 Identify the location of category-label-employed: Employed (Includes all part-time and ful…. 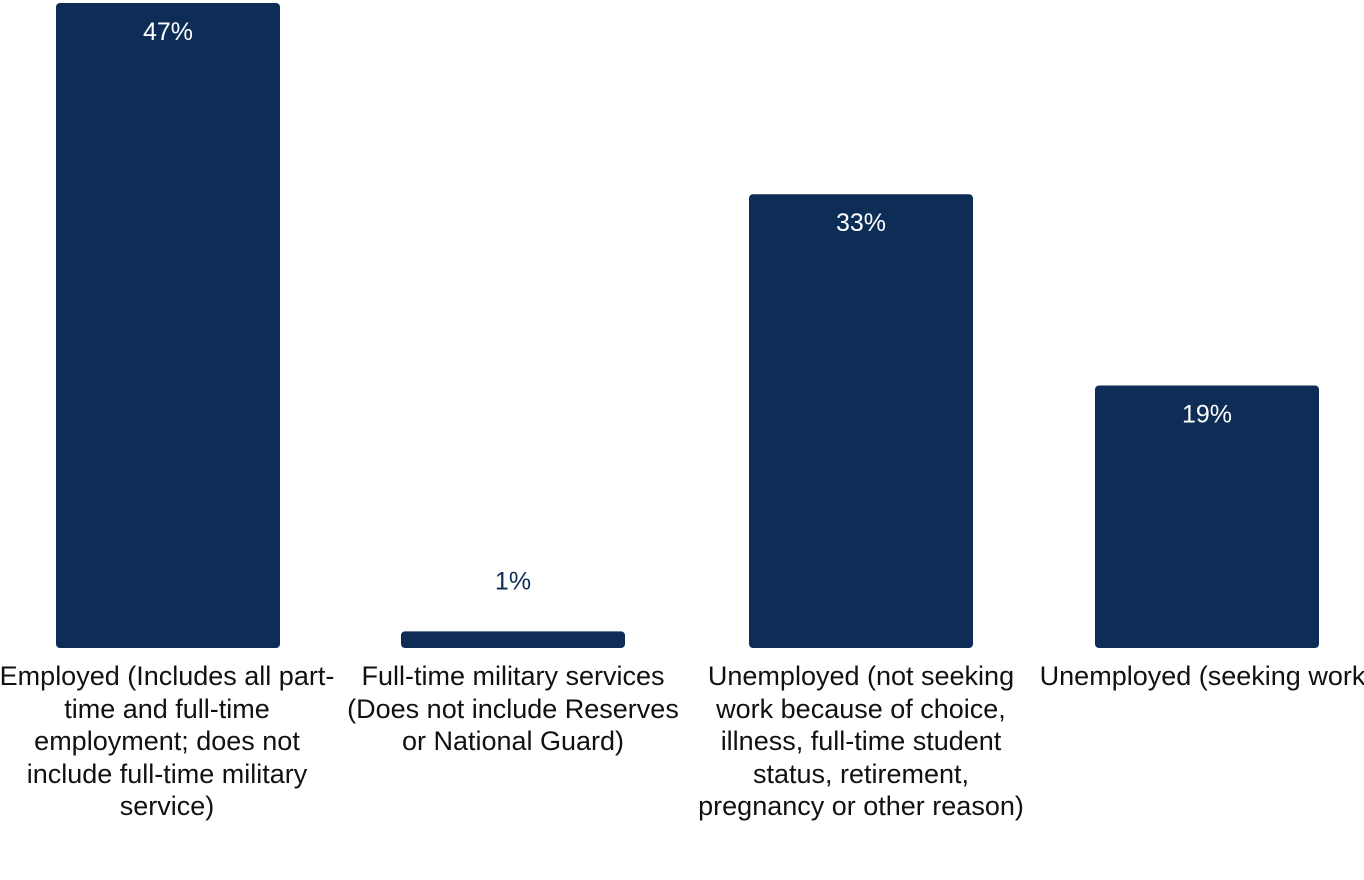
(167, 741).